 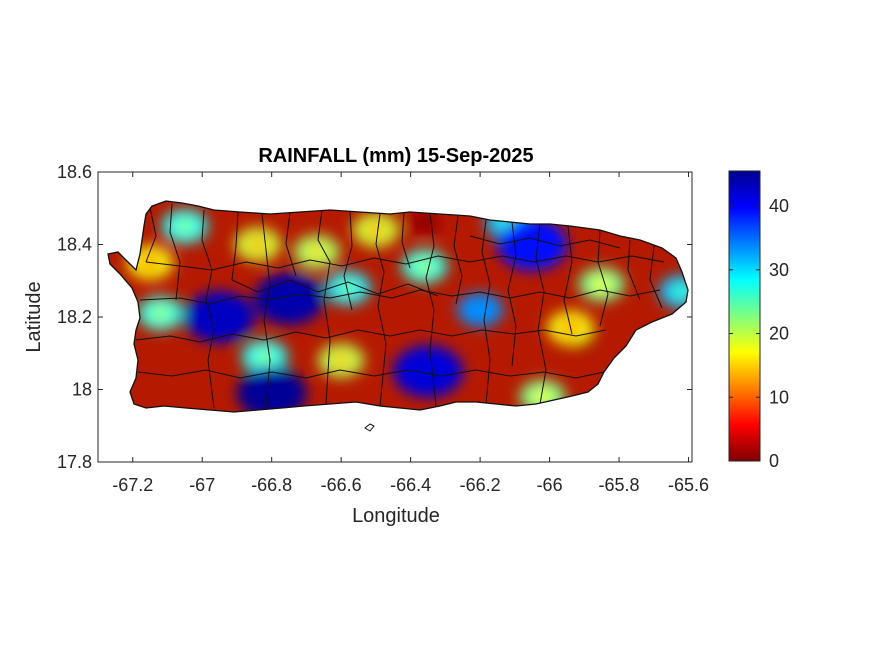 What do you see at coordinates (480, 485) in the screenshot?
I see `x-tick-label: -66.2` at bounding box center [480, 485].